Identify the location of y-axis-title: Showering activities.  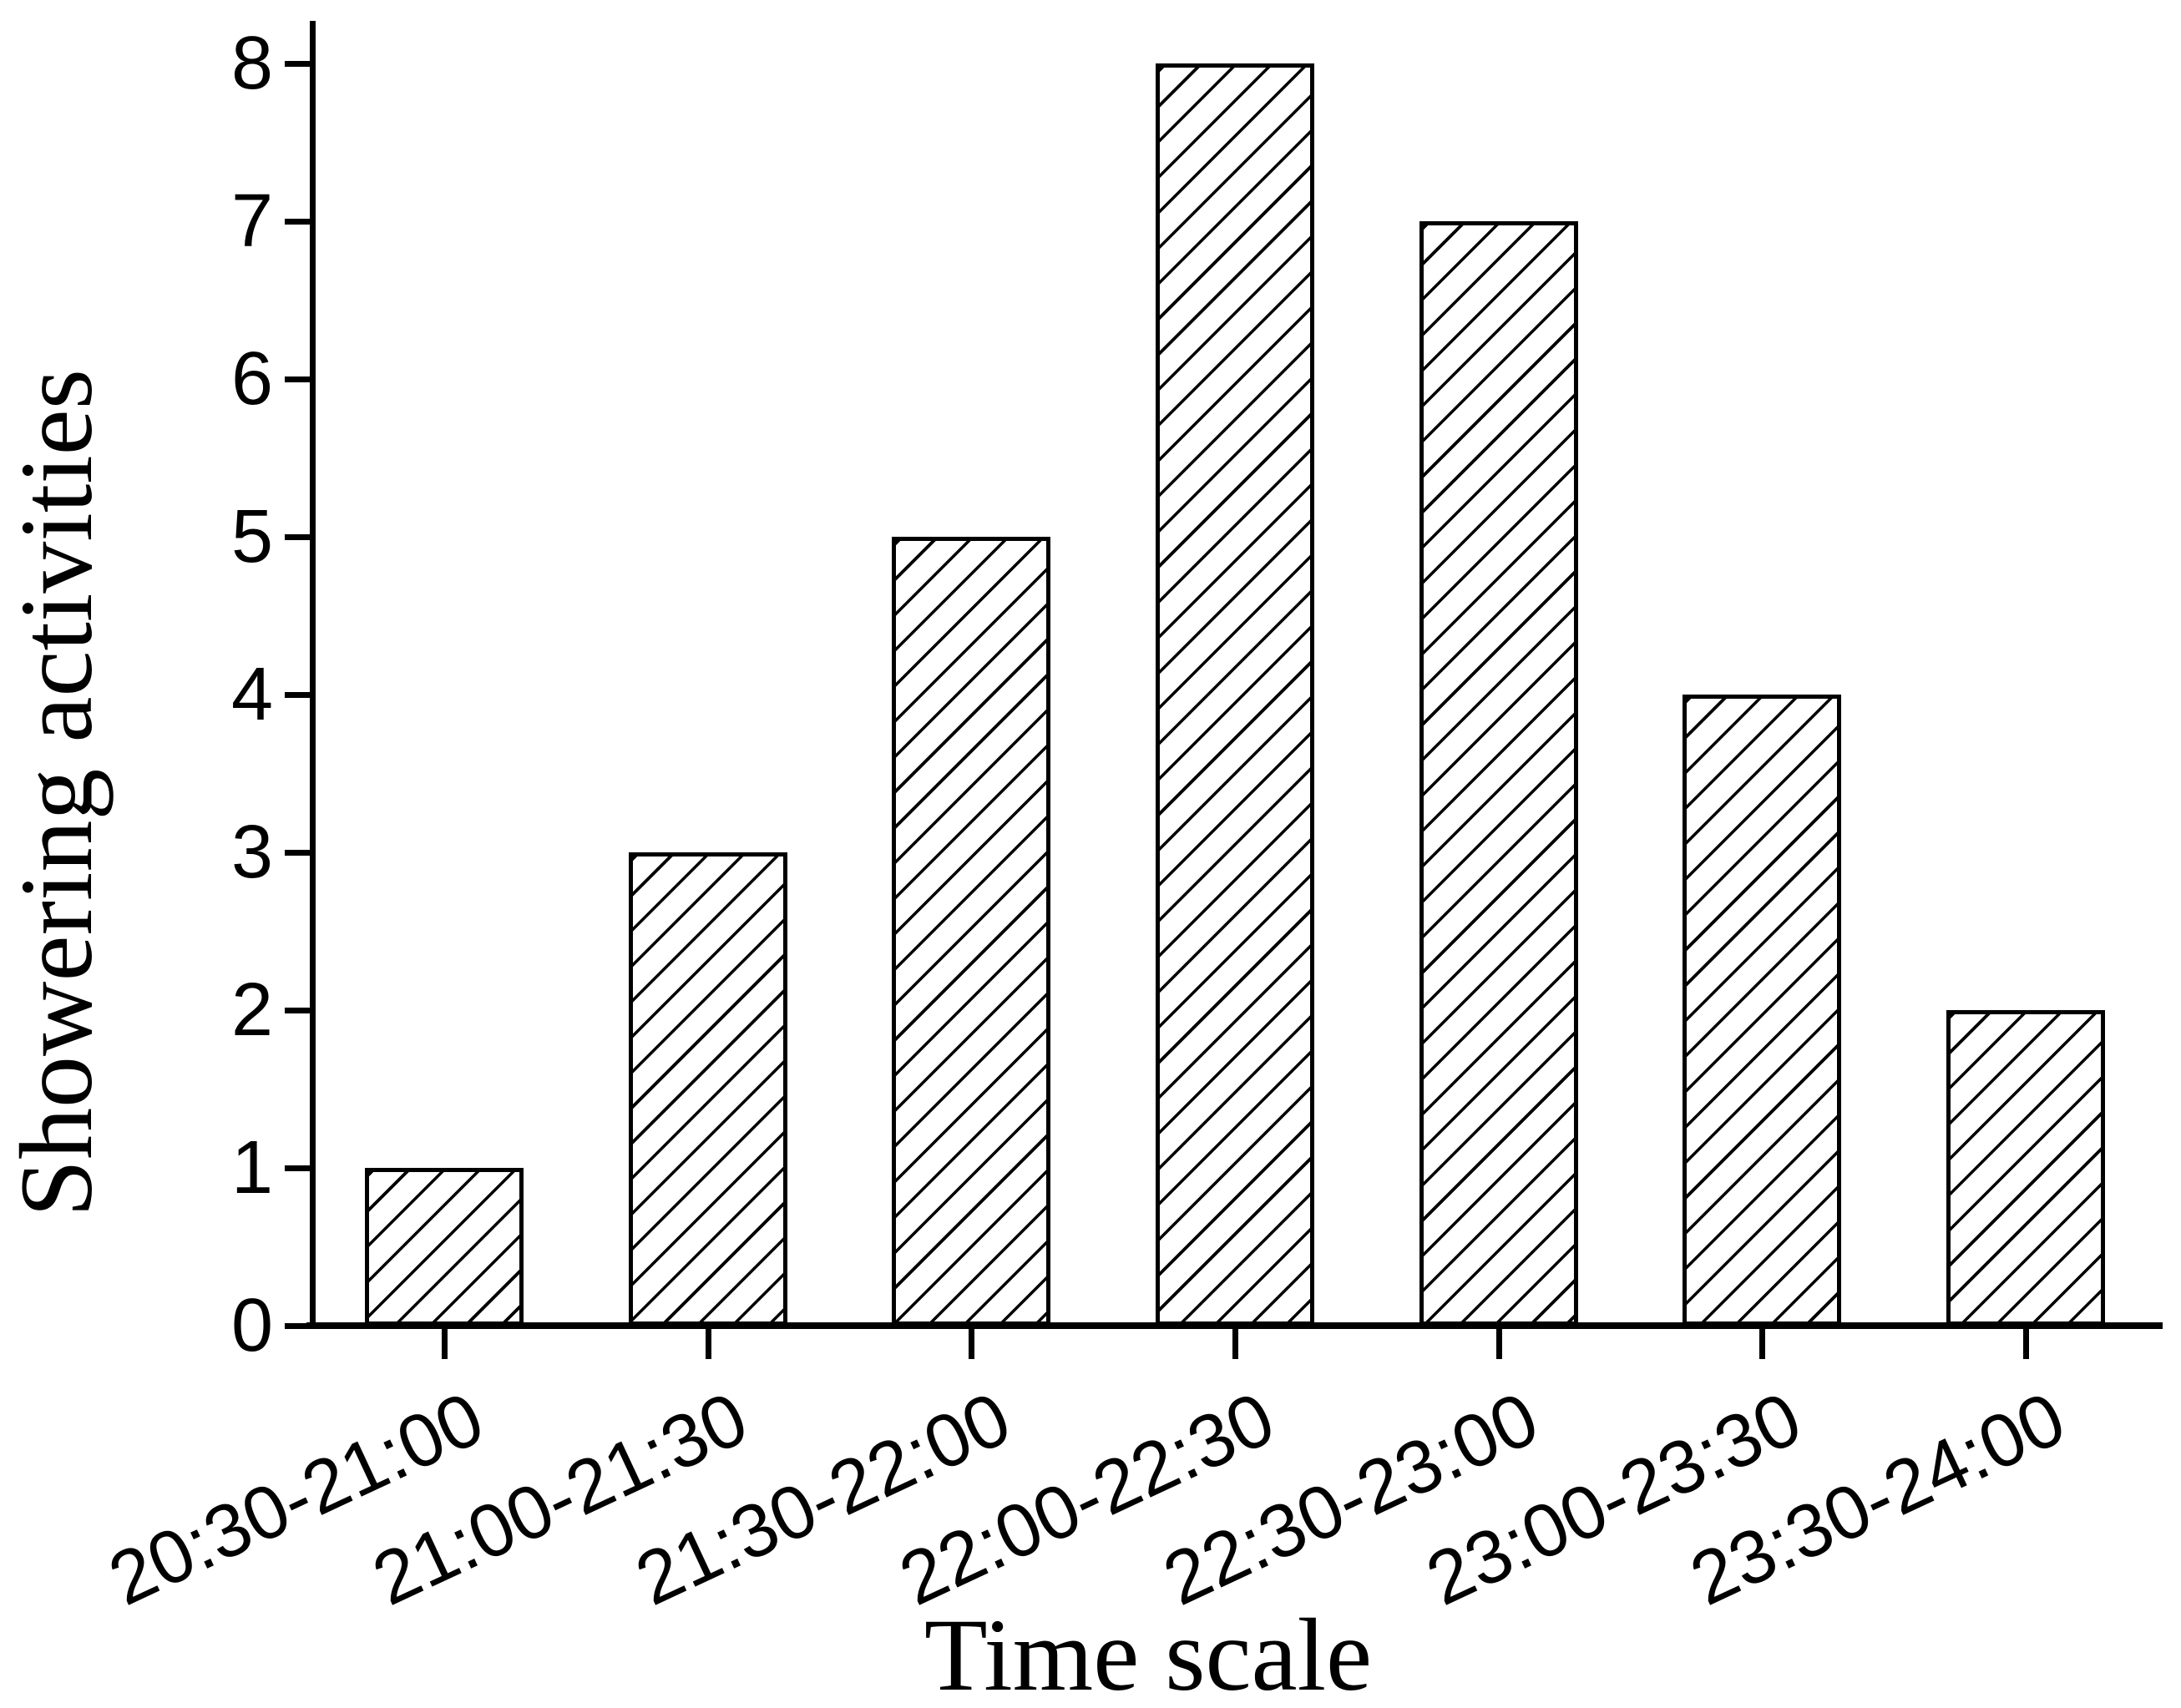
(57, 793).